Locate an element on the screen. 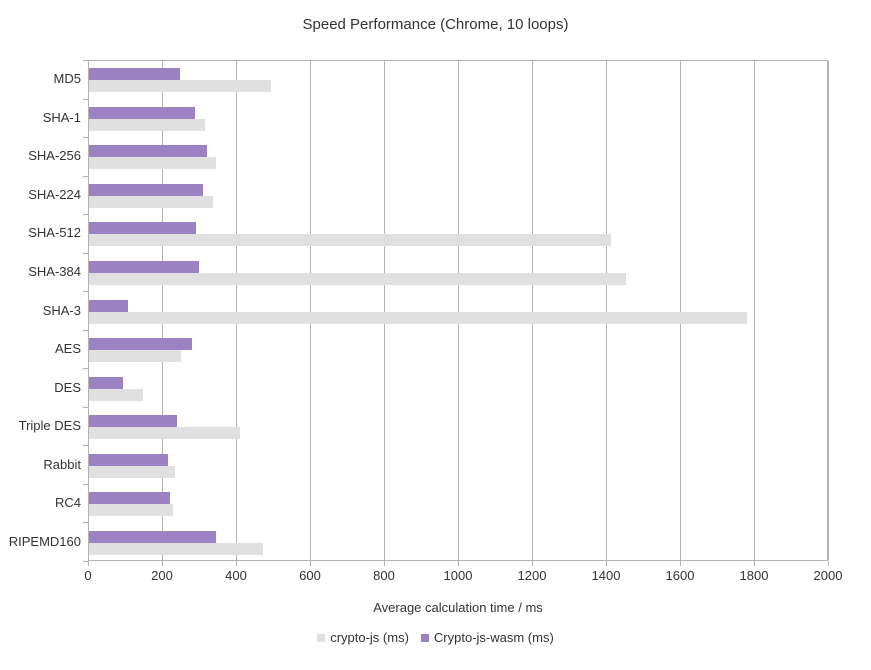 The width and height of the screenshot is (871, 670). bar-crypto-js-Triple DES is located at coordinates (164, 433).